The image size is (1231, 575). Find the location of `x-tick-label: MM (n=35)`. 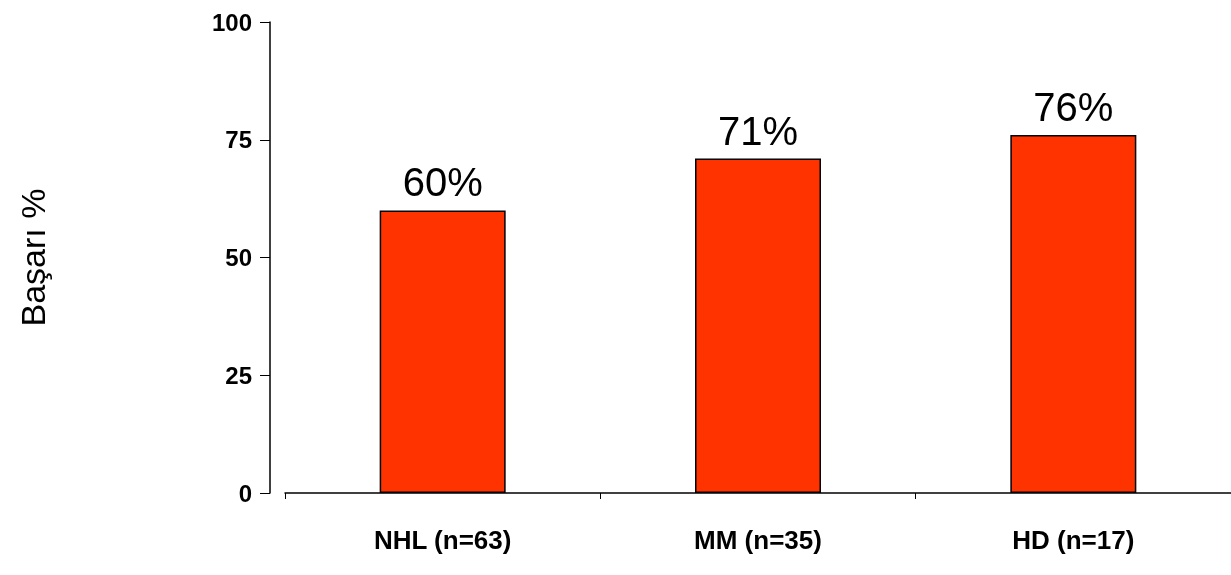

x-tick-label: MM (n=35) is located at coordinates (758, 540).